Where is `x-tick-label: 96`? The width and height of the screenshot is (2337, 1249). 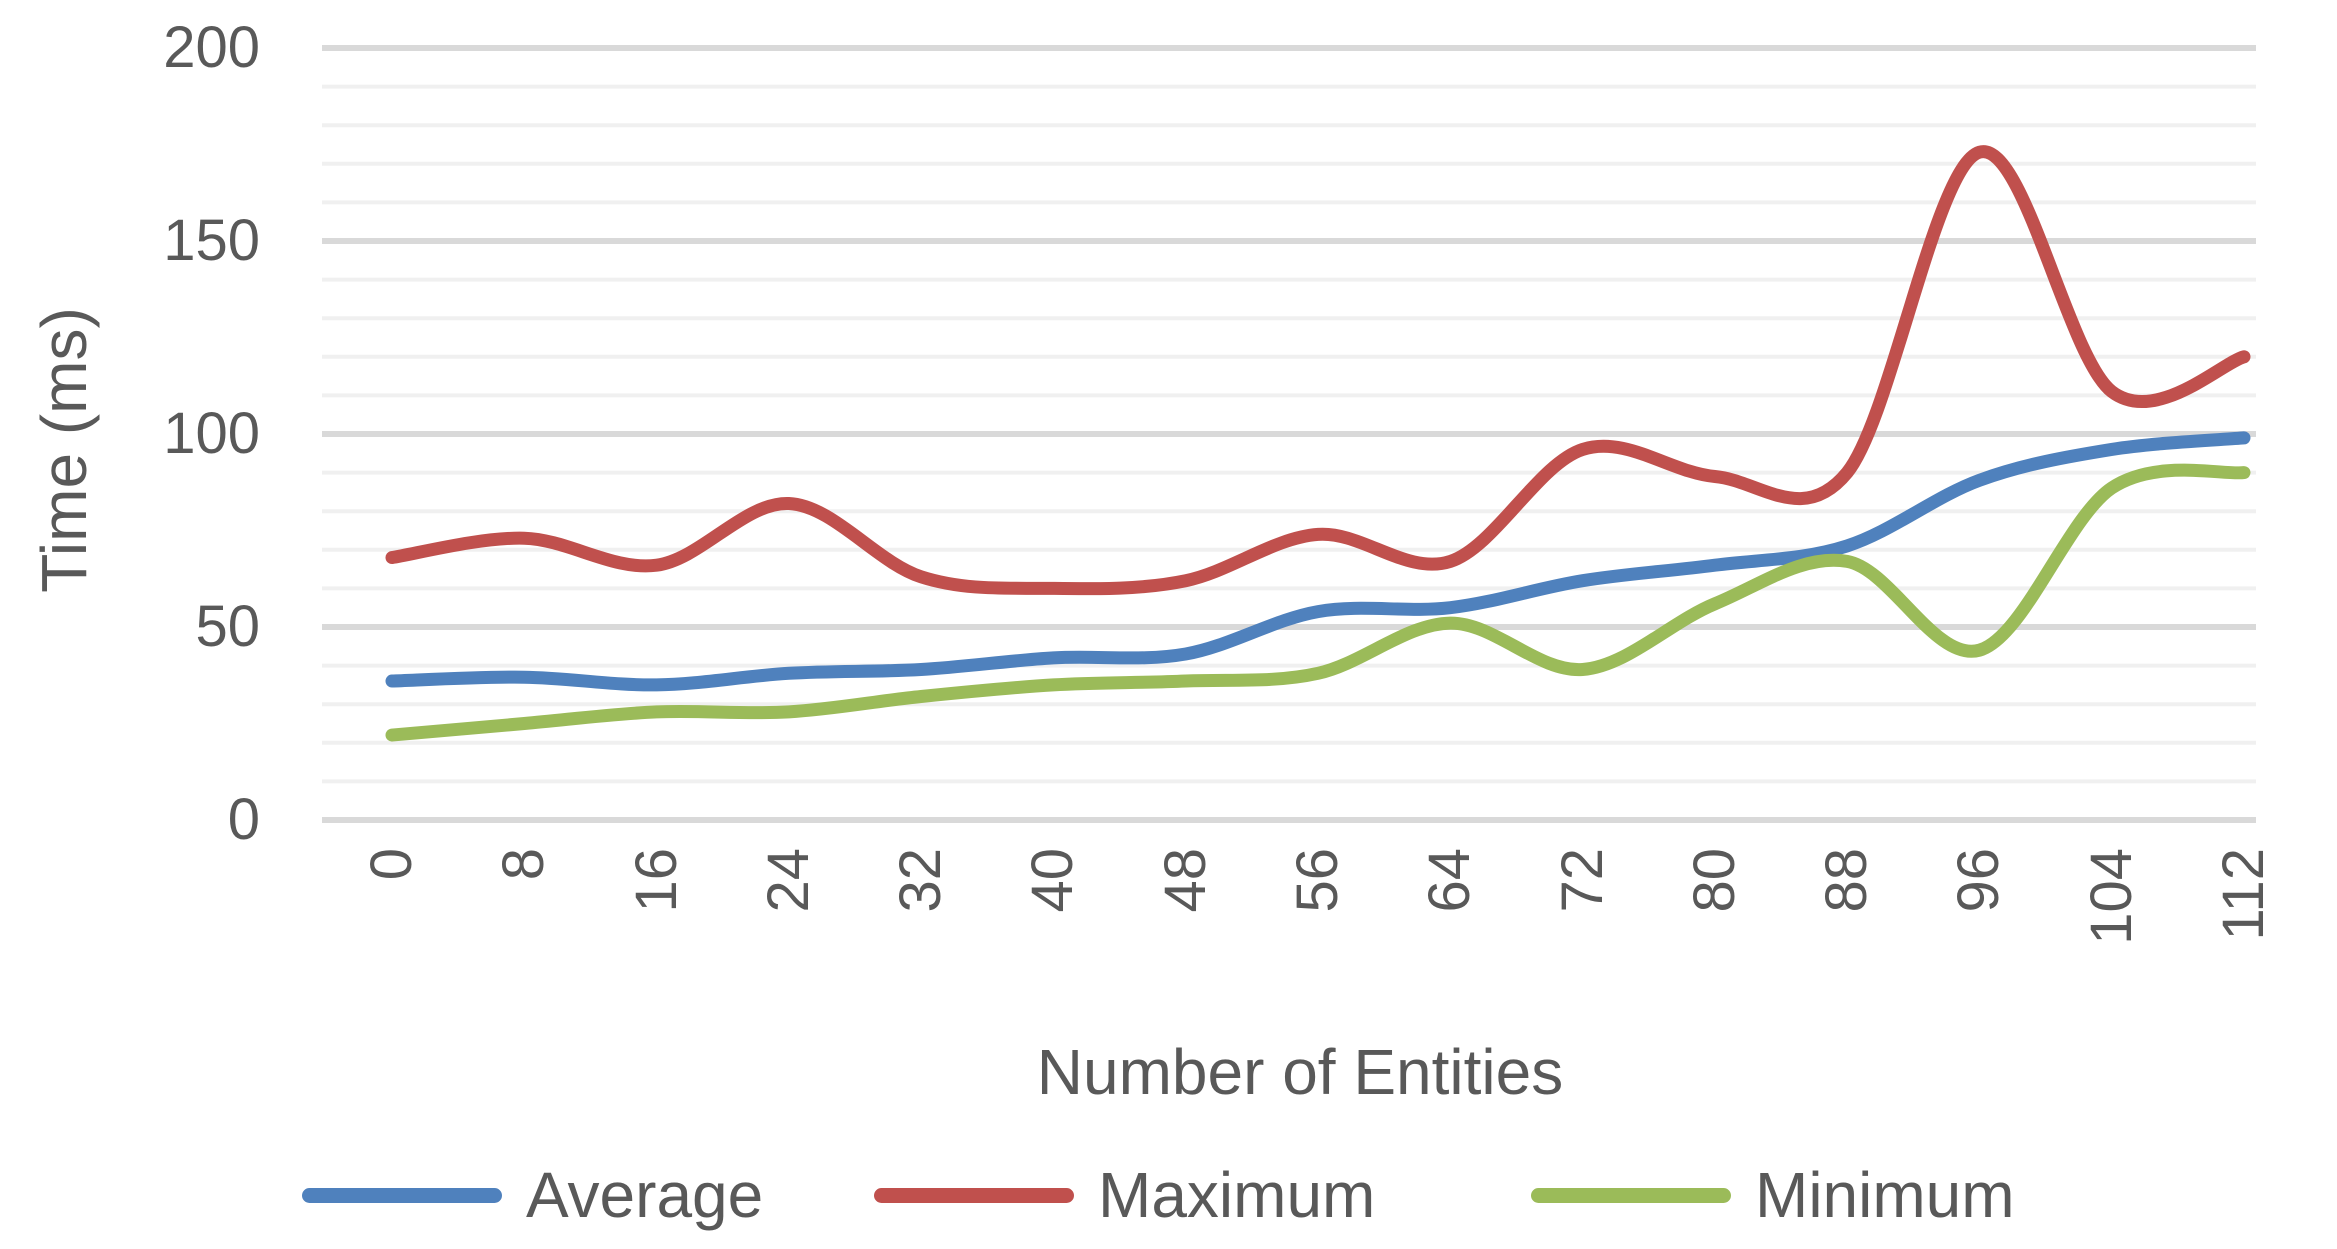
x-tick-label: 96 is located at coordinates (1979, 880).